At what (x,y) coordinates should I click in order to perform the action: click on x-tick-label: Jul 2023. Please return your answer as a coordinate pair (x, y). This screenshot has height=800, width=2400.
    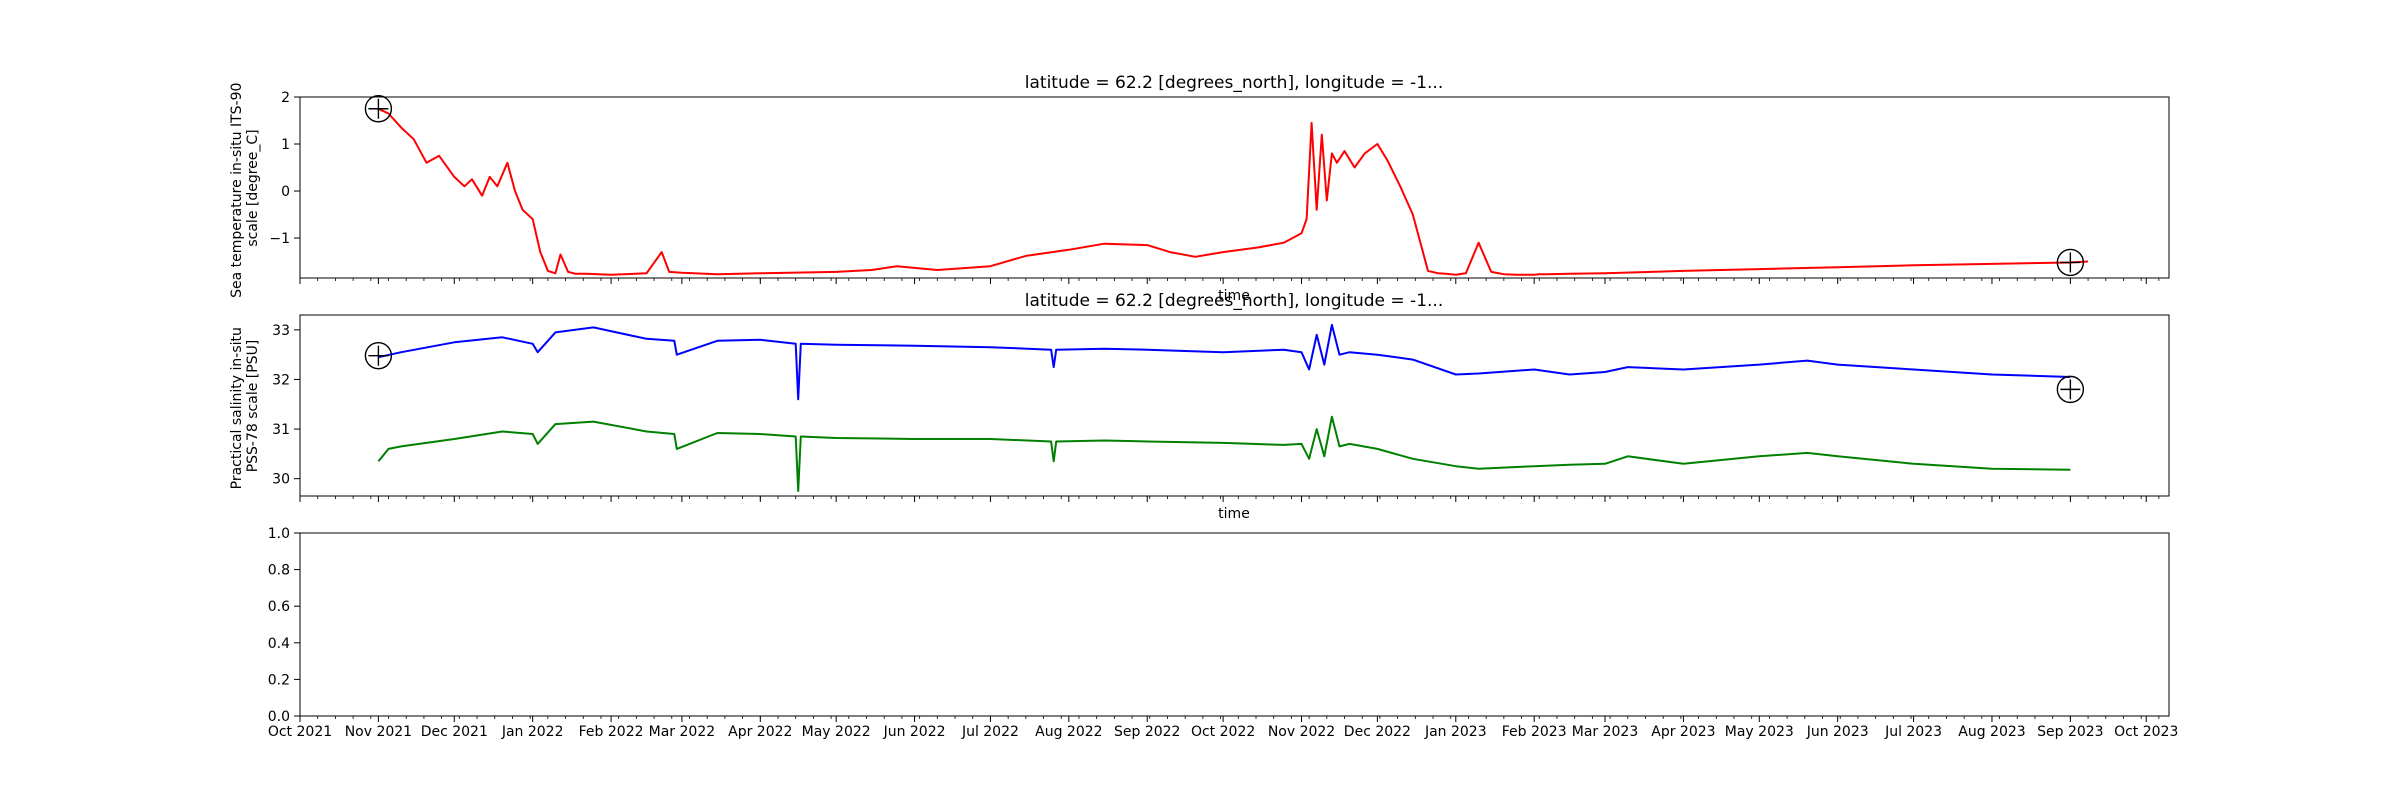
    Looking at the image, I should click on (1913, 732).